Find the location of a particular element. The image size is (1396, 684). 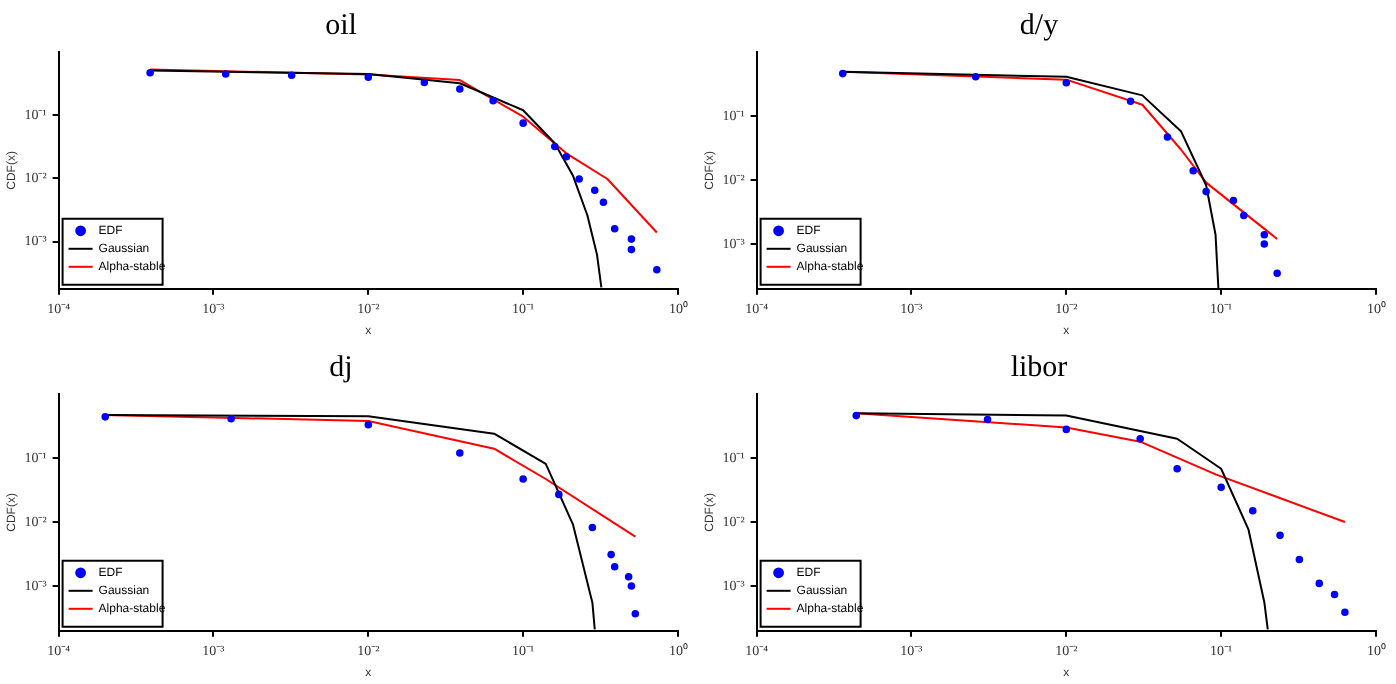

chart-title: libor is located at coordinates (1039, 367).